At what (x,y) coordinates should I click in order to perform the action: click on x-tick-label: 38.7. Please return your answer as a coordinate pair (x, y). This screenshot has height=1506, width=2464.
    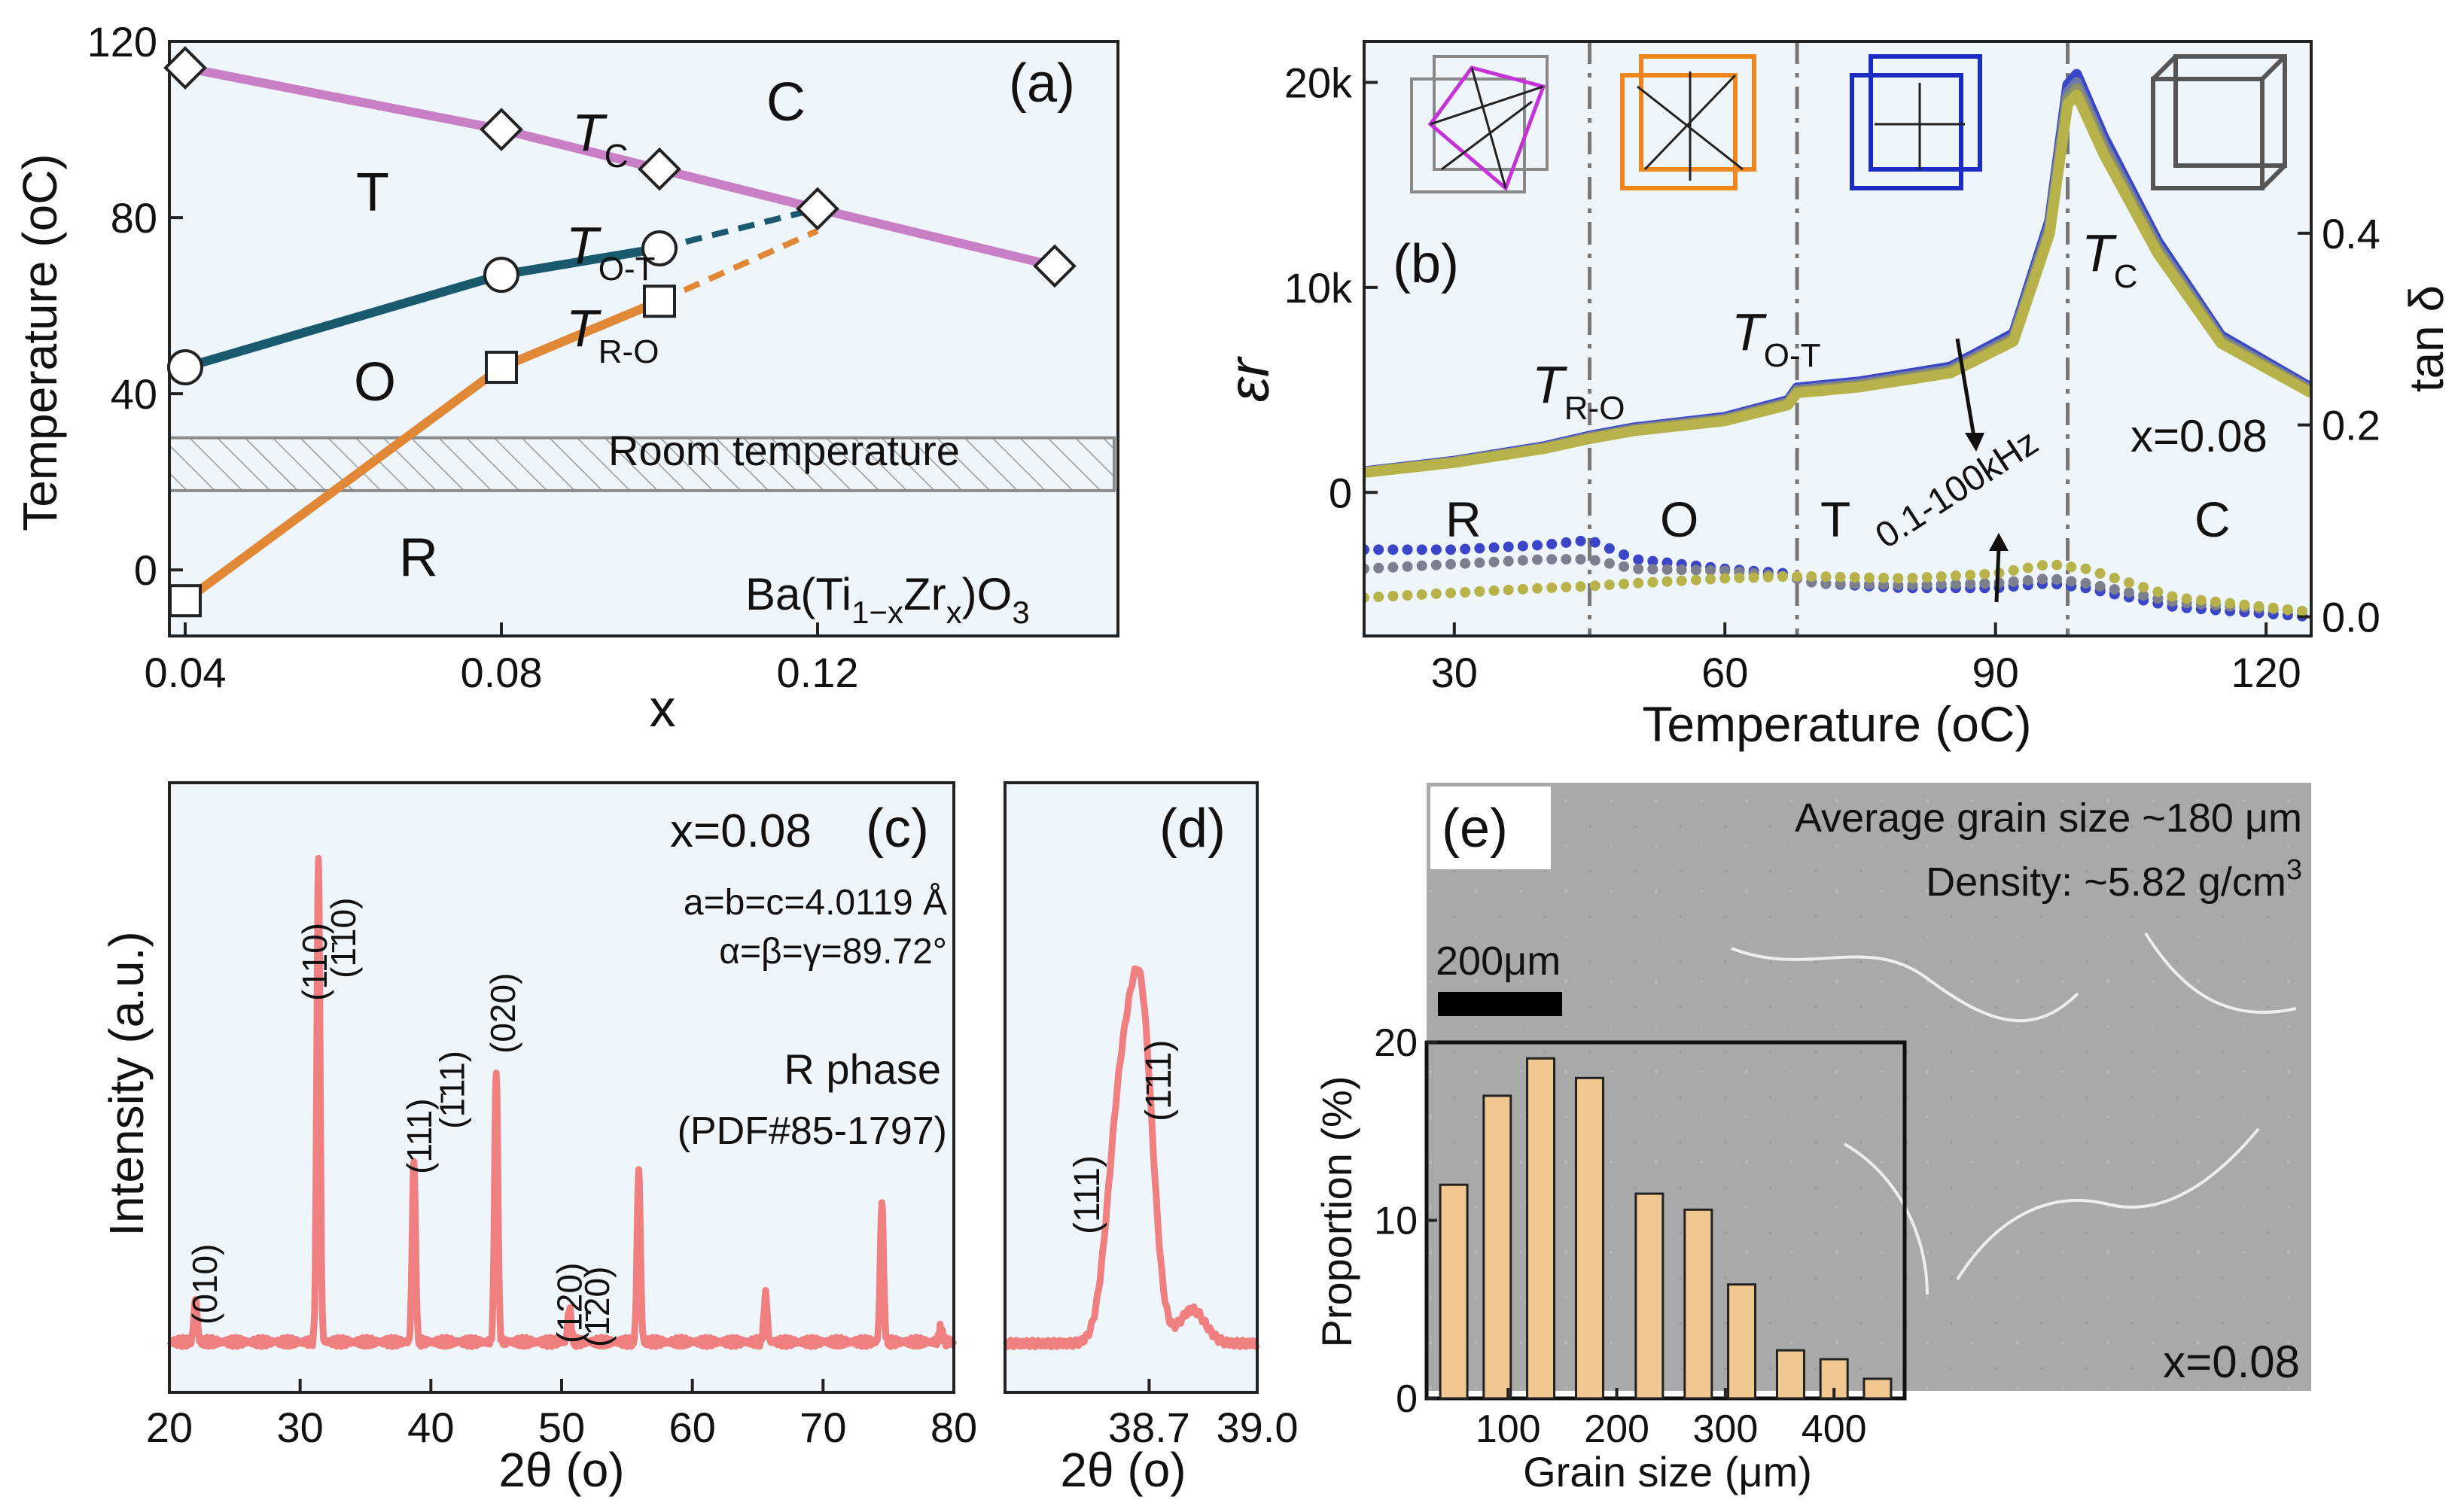
    Looking at the image, I should click on (1149, 1427).